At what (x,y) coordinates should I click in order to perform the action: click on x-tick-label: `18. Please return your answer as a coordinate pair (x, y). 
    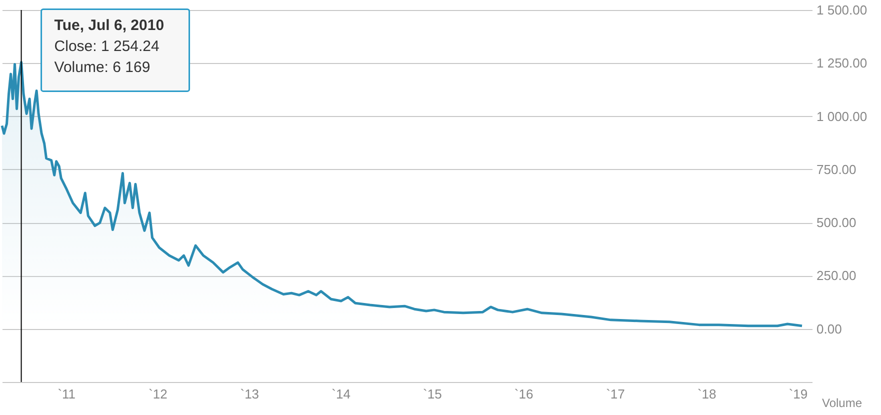
    Looking at the image, I should click on (706, 394).